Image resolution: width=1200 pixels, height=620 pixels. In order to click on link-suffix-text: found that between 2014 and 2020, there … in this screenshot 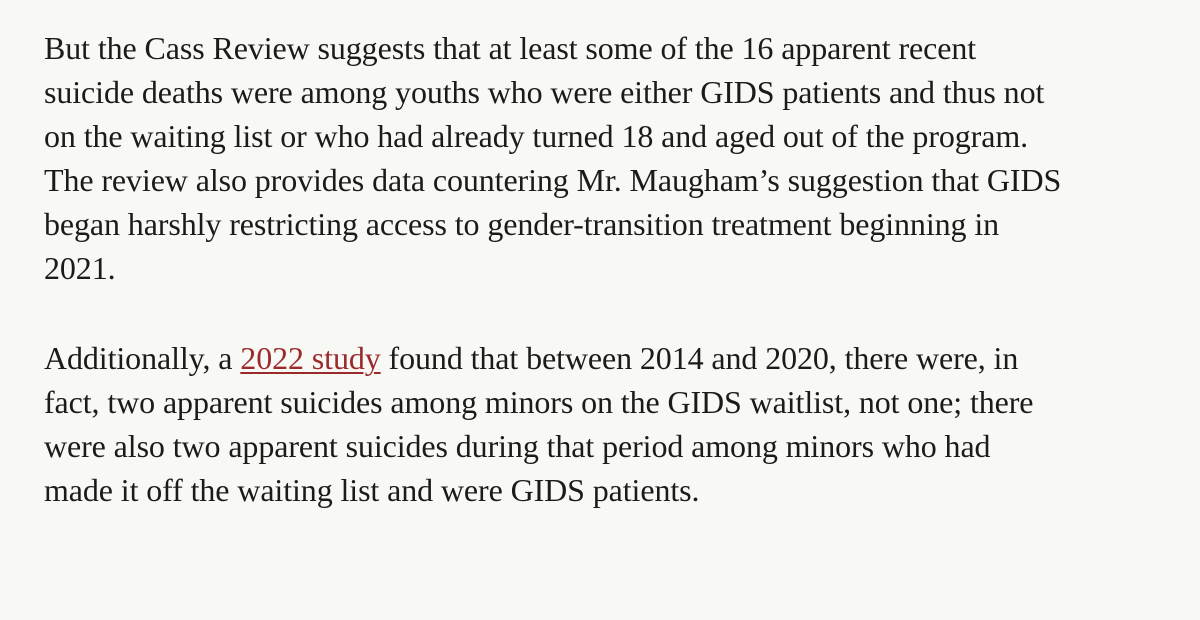, I will do `click(699, 358)`.